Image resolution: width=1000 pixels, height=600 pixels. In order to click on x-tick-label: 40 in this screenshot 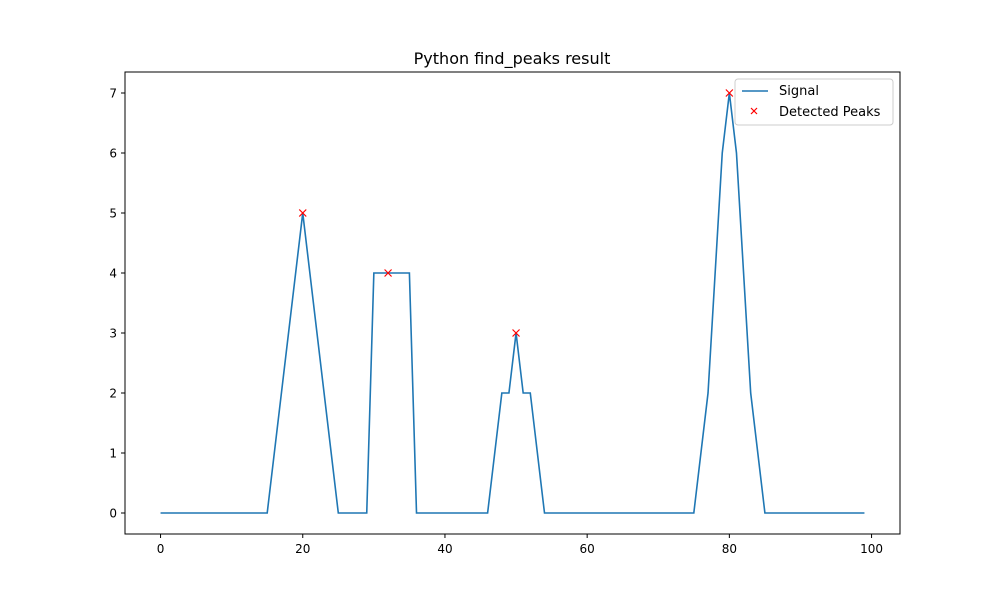, I will do `click(444, 549)`.